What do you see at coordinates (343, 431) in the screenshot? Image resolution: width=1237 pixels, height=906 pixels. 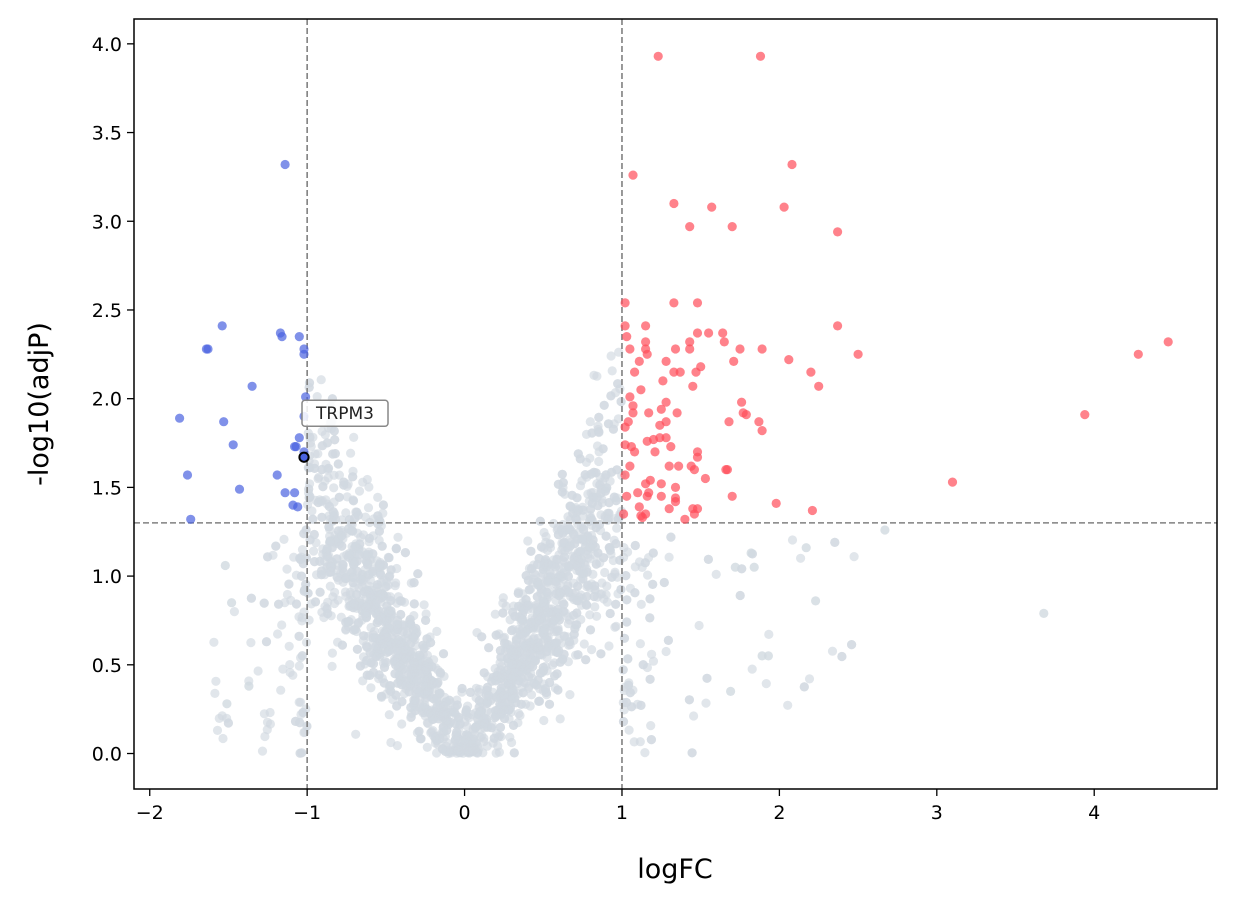 I see `gene-annotations: TRPM3` at bounding box center [343, 431].